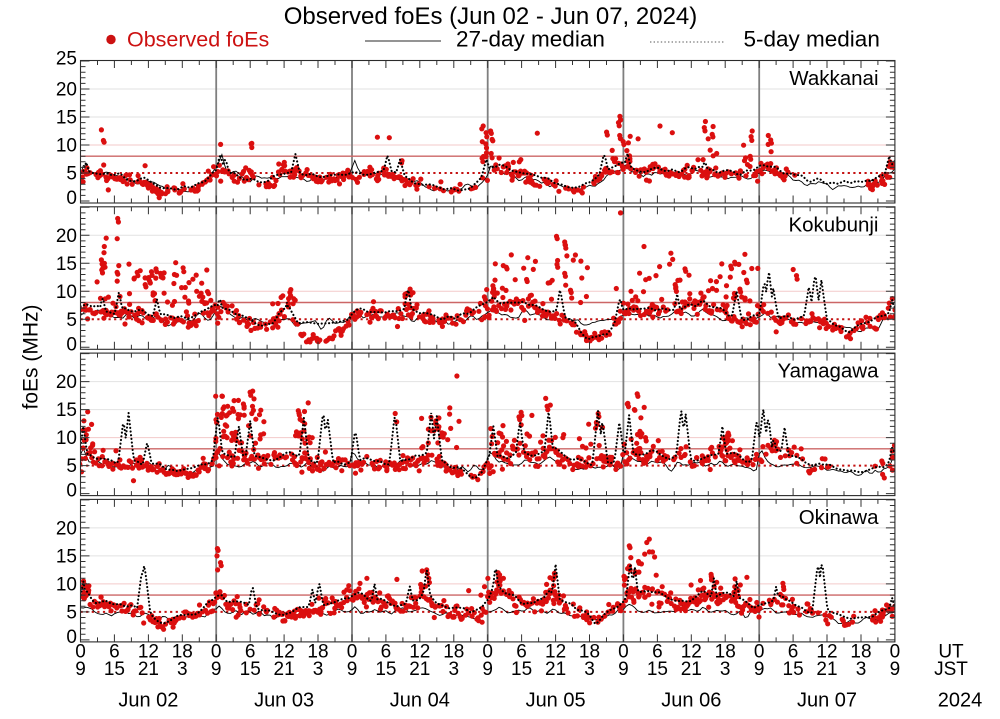 This screenshot has width=1000, height=719. Describe the element at coordinates (556, 701) in the screenshot. I see `svg-text: Jun 05` at that location.